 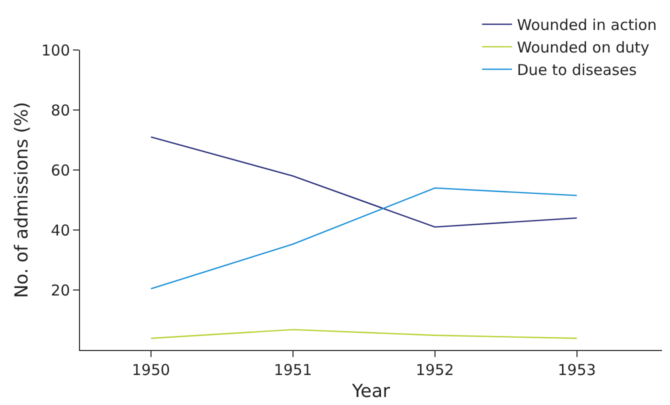 I want to click on x-tick-label: 1951, so click(x=293, y=370).